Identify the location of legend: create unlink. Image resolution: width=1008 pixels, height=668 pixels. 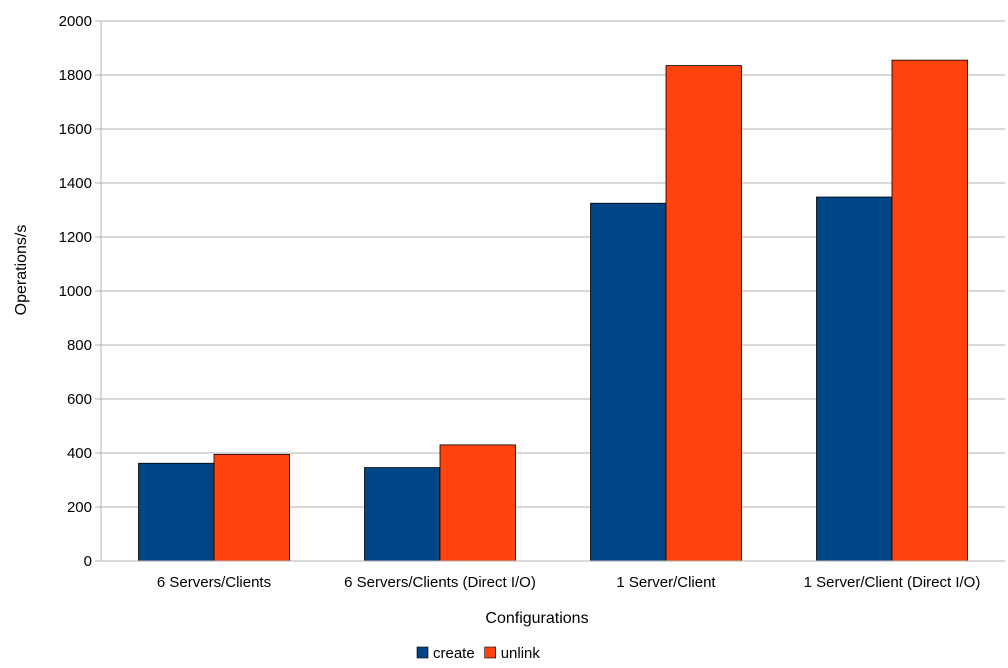
(478, 653).